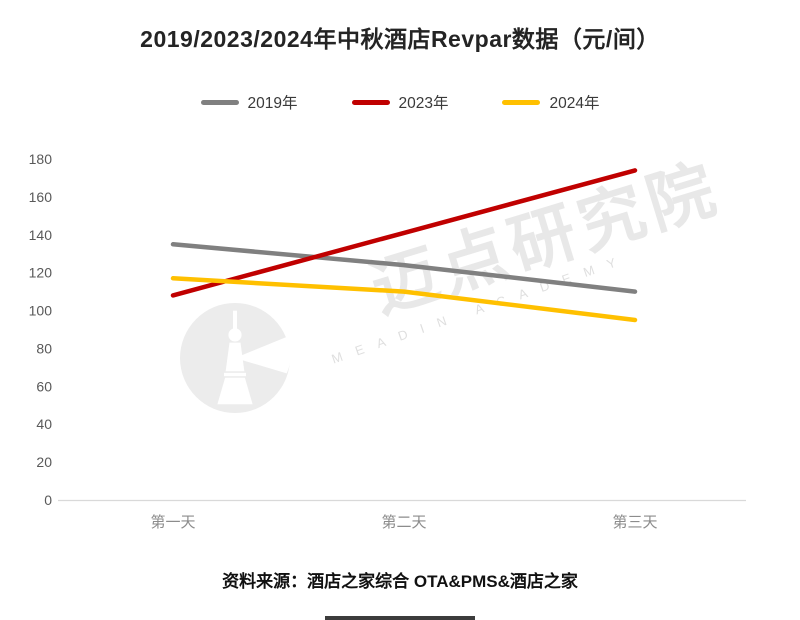  I want to click on legend-label: 2024年, so click(574, 103).